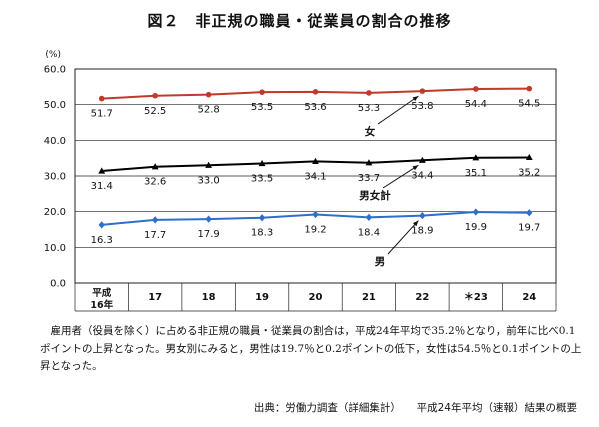 This screenshot has height=427, width=599. I want to click on data-label: 31.4, so click(102, 186).